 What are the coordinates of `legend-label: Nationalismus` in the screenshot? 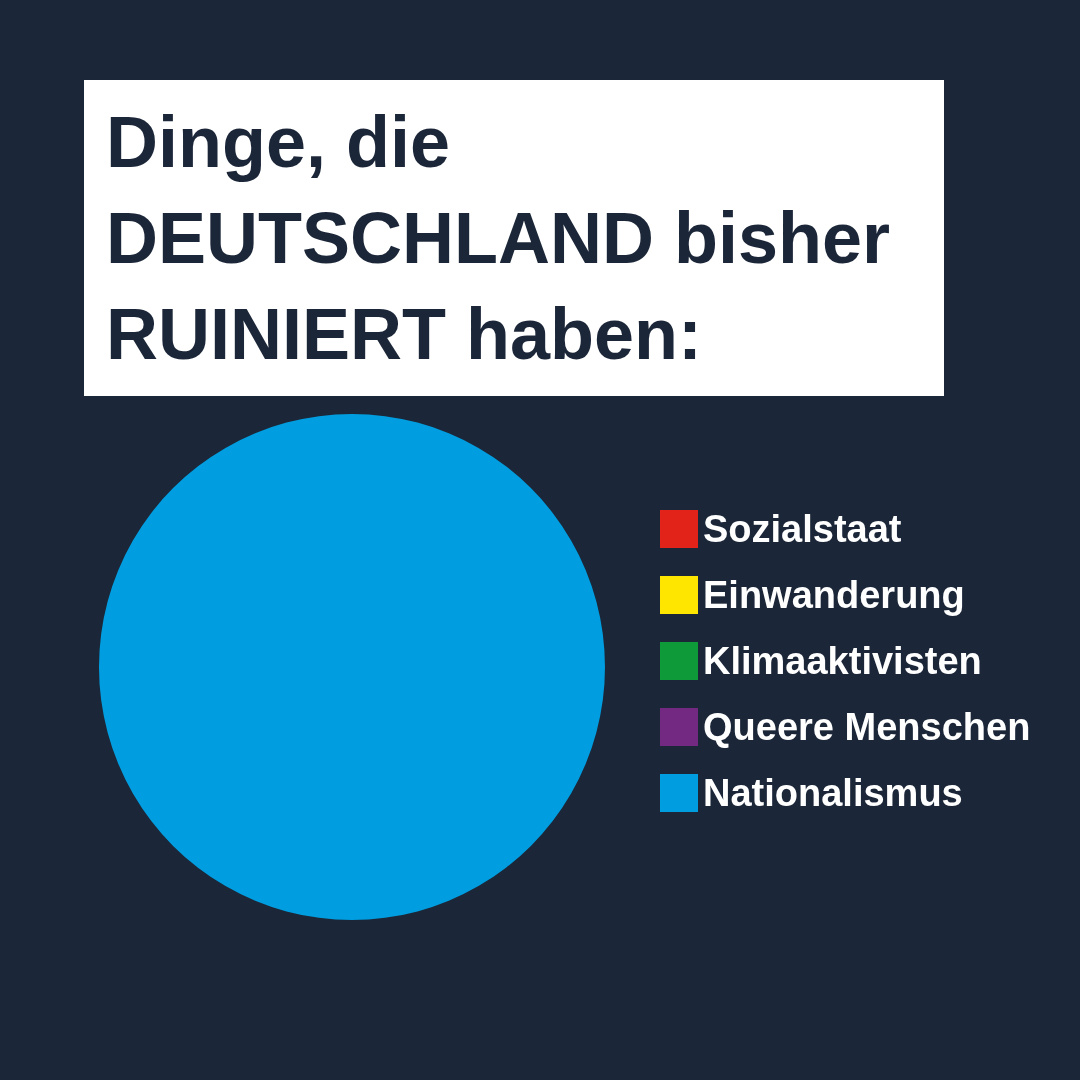 It's located at (833, 793).